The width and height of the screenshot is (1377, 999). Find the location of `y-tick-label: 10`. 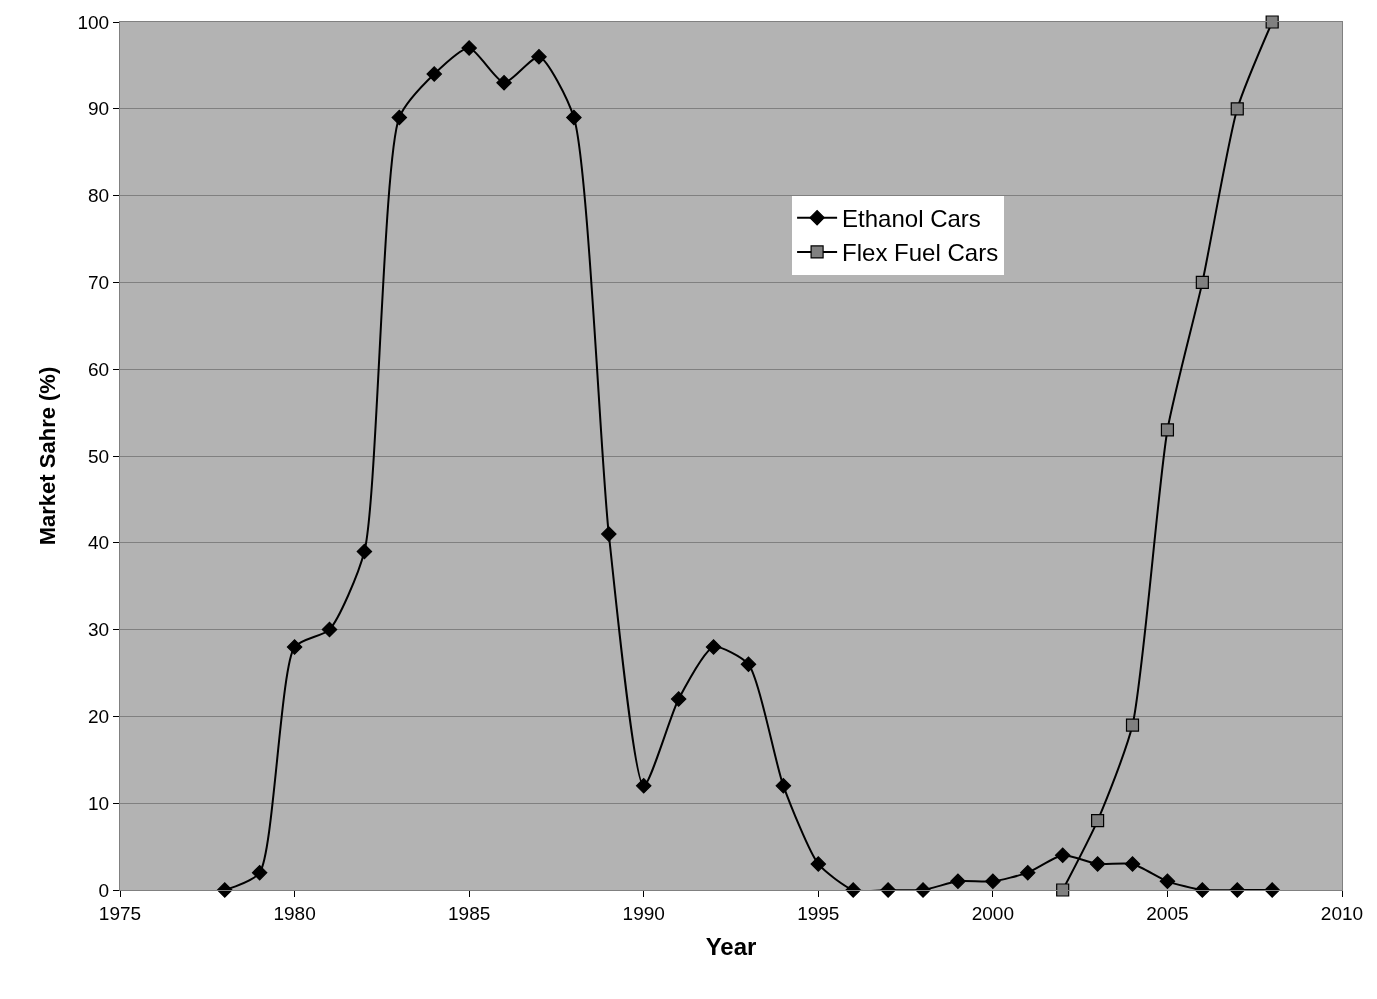

y-tick-label: 10 is located at coordinates (99, 803).